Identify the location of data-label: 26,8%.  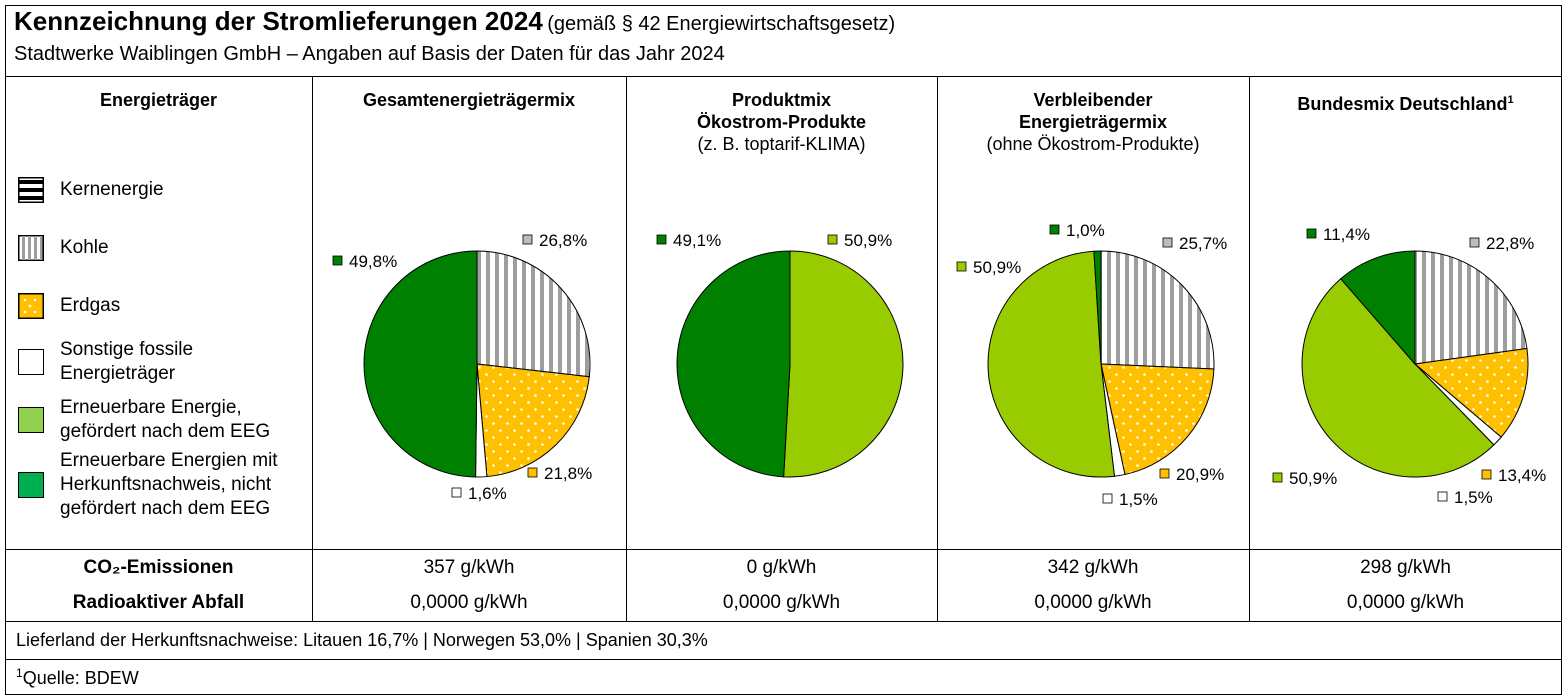
(563, 240).